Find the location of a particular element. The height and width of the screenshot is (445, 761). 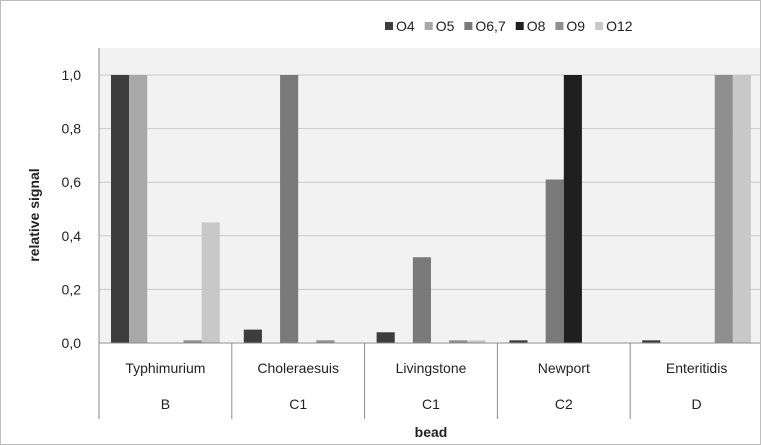

bar-typhimurium-o12 is located at coordinates (210, 282).